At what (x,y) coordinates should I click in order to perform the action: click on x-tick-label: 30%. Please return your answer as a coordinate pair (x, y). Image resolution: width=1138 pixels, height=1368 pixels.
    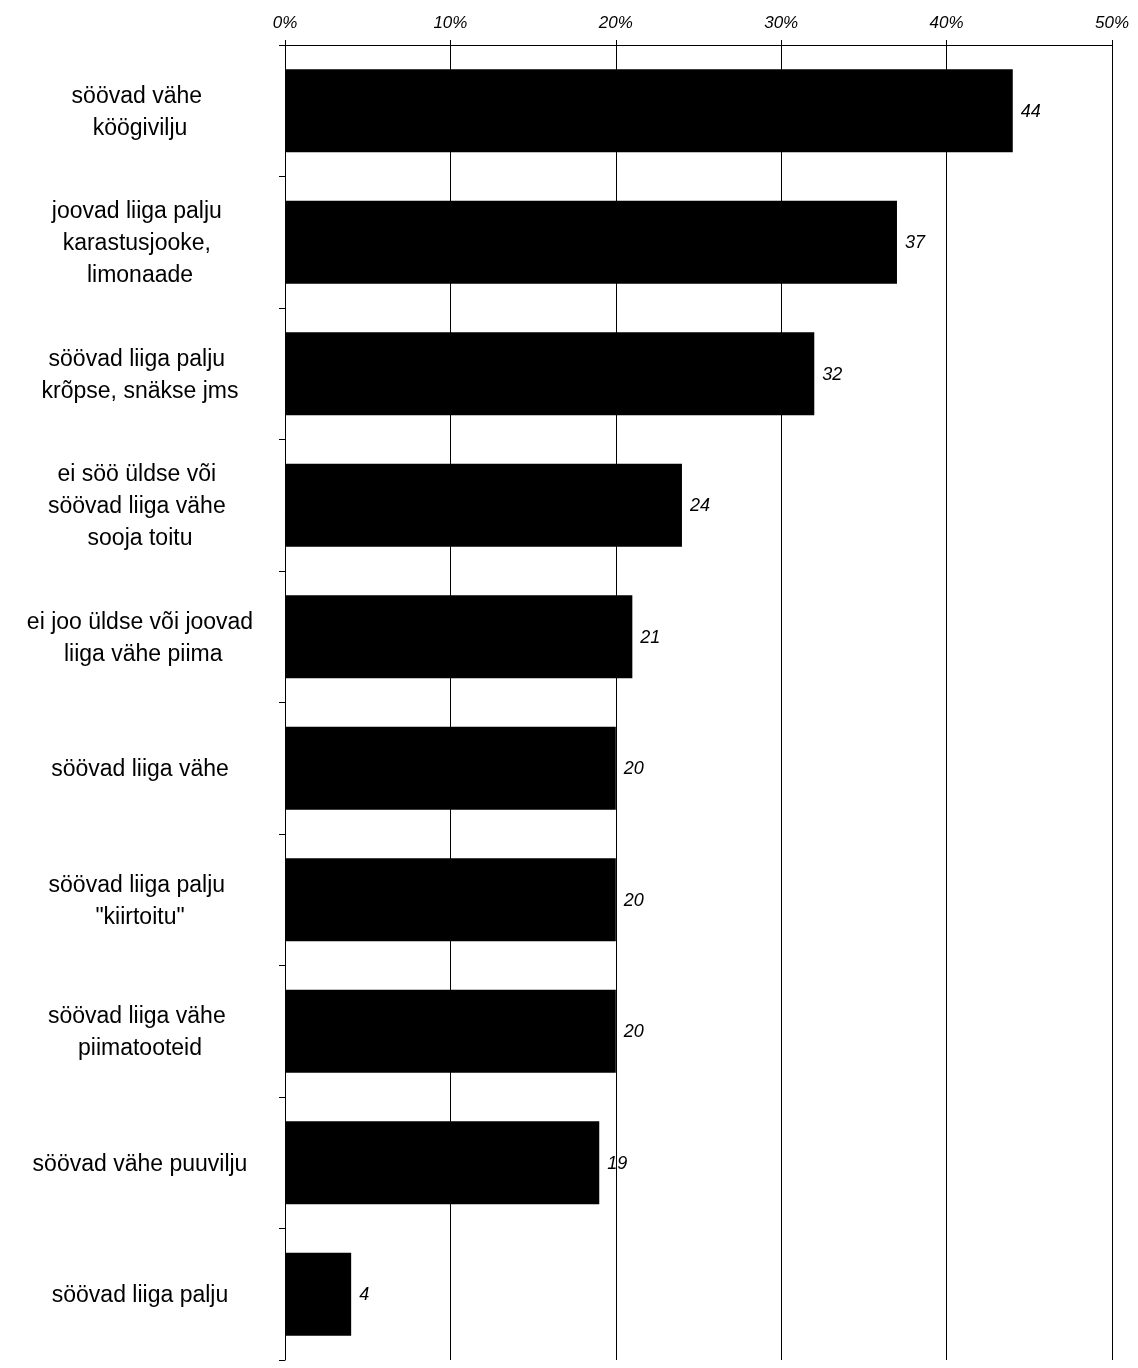
    Looking at the image, I should click on (781, 22).